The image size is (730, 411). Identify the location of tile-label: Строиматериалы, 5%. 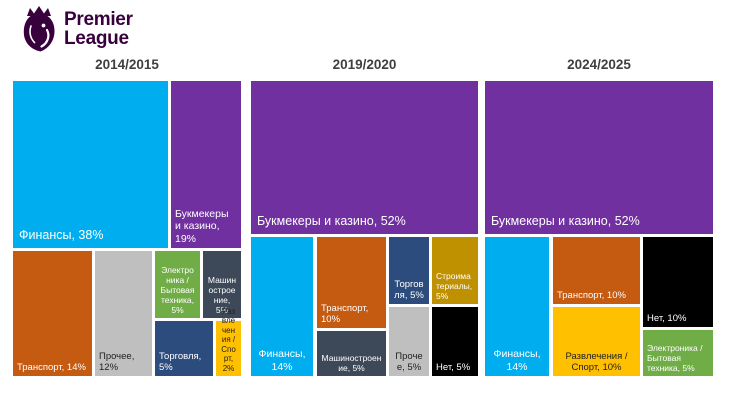
(454, 285).